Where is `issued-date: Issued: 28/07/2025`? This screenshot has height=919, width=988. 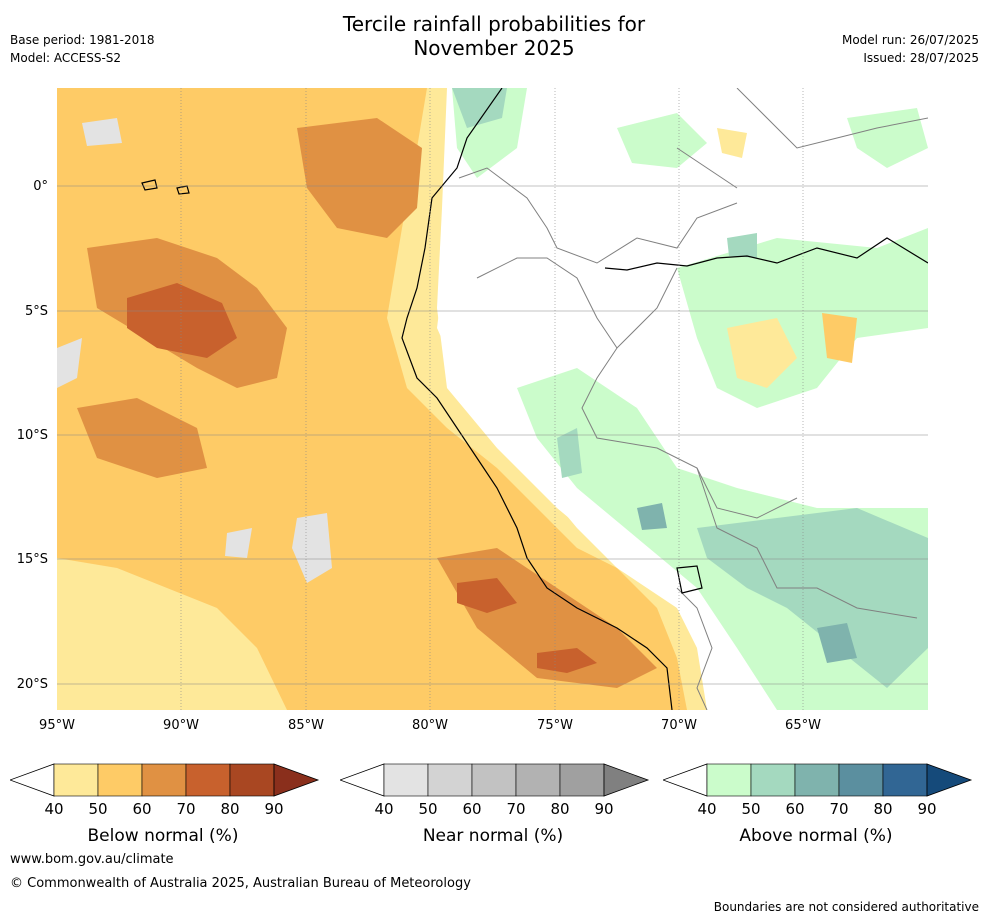
issued-date: Issued: 28/07/2025 is located at coordinates (921, 58).